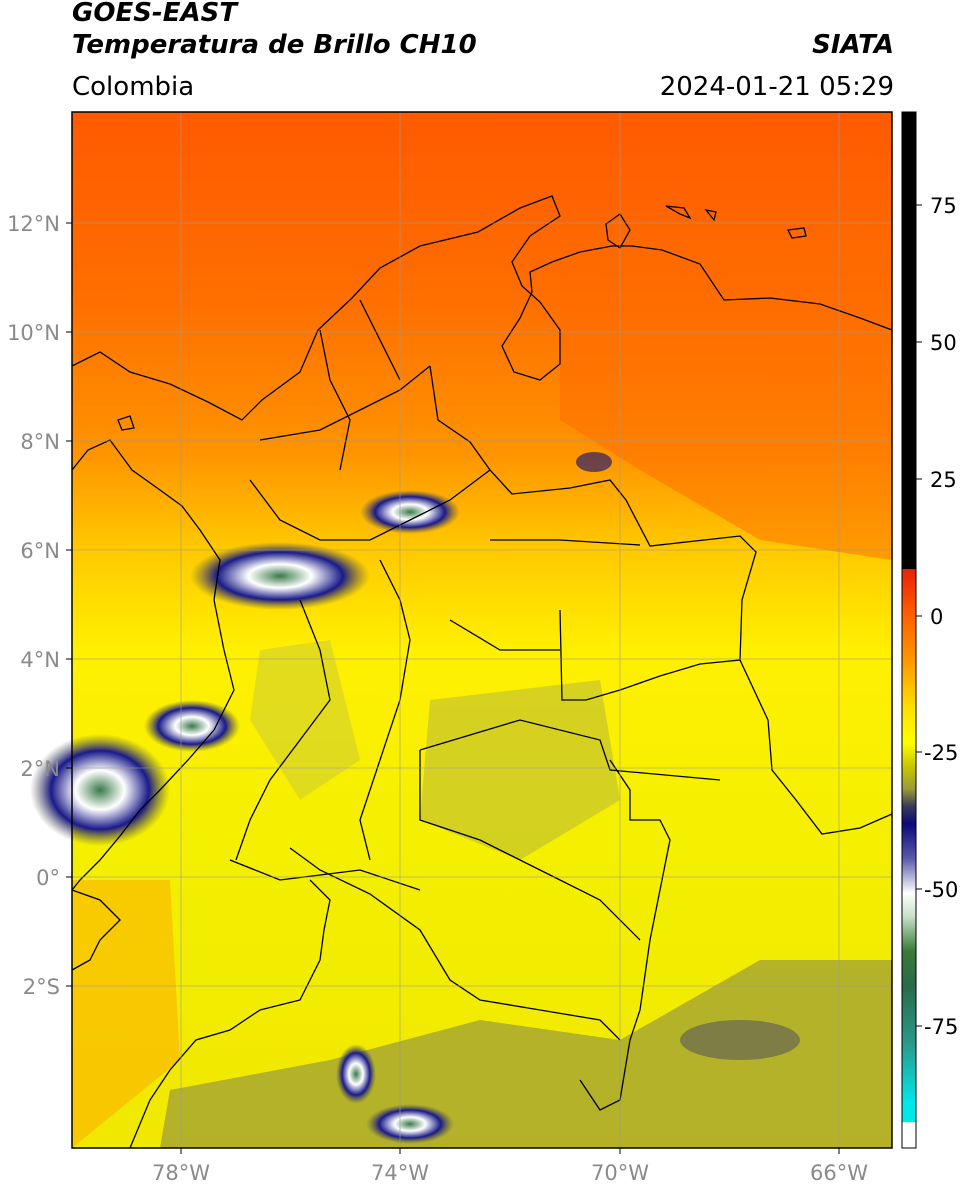 The width and height of the screenshot is (966, 1190). Describe the element at coordinates (100, 790) in the screenshot. I see `cloud-cluster-southwest` at that location.